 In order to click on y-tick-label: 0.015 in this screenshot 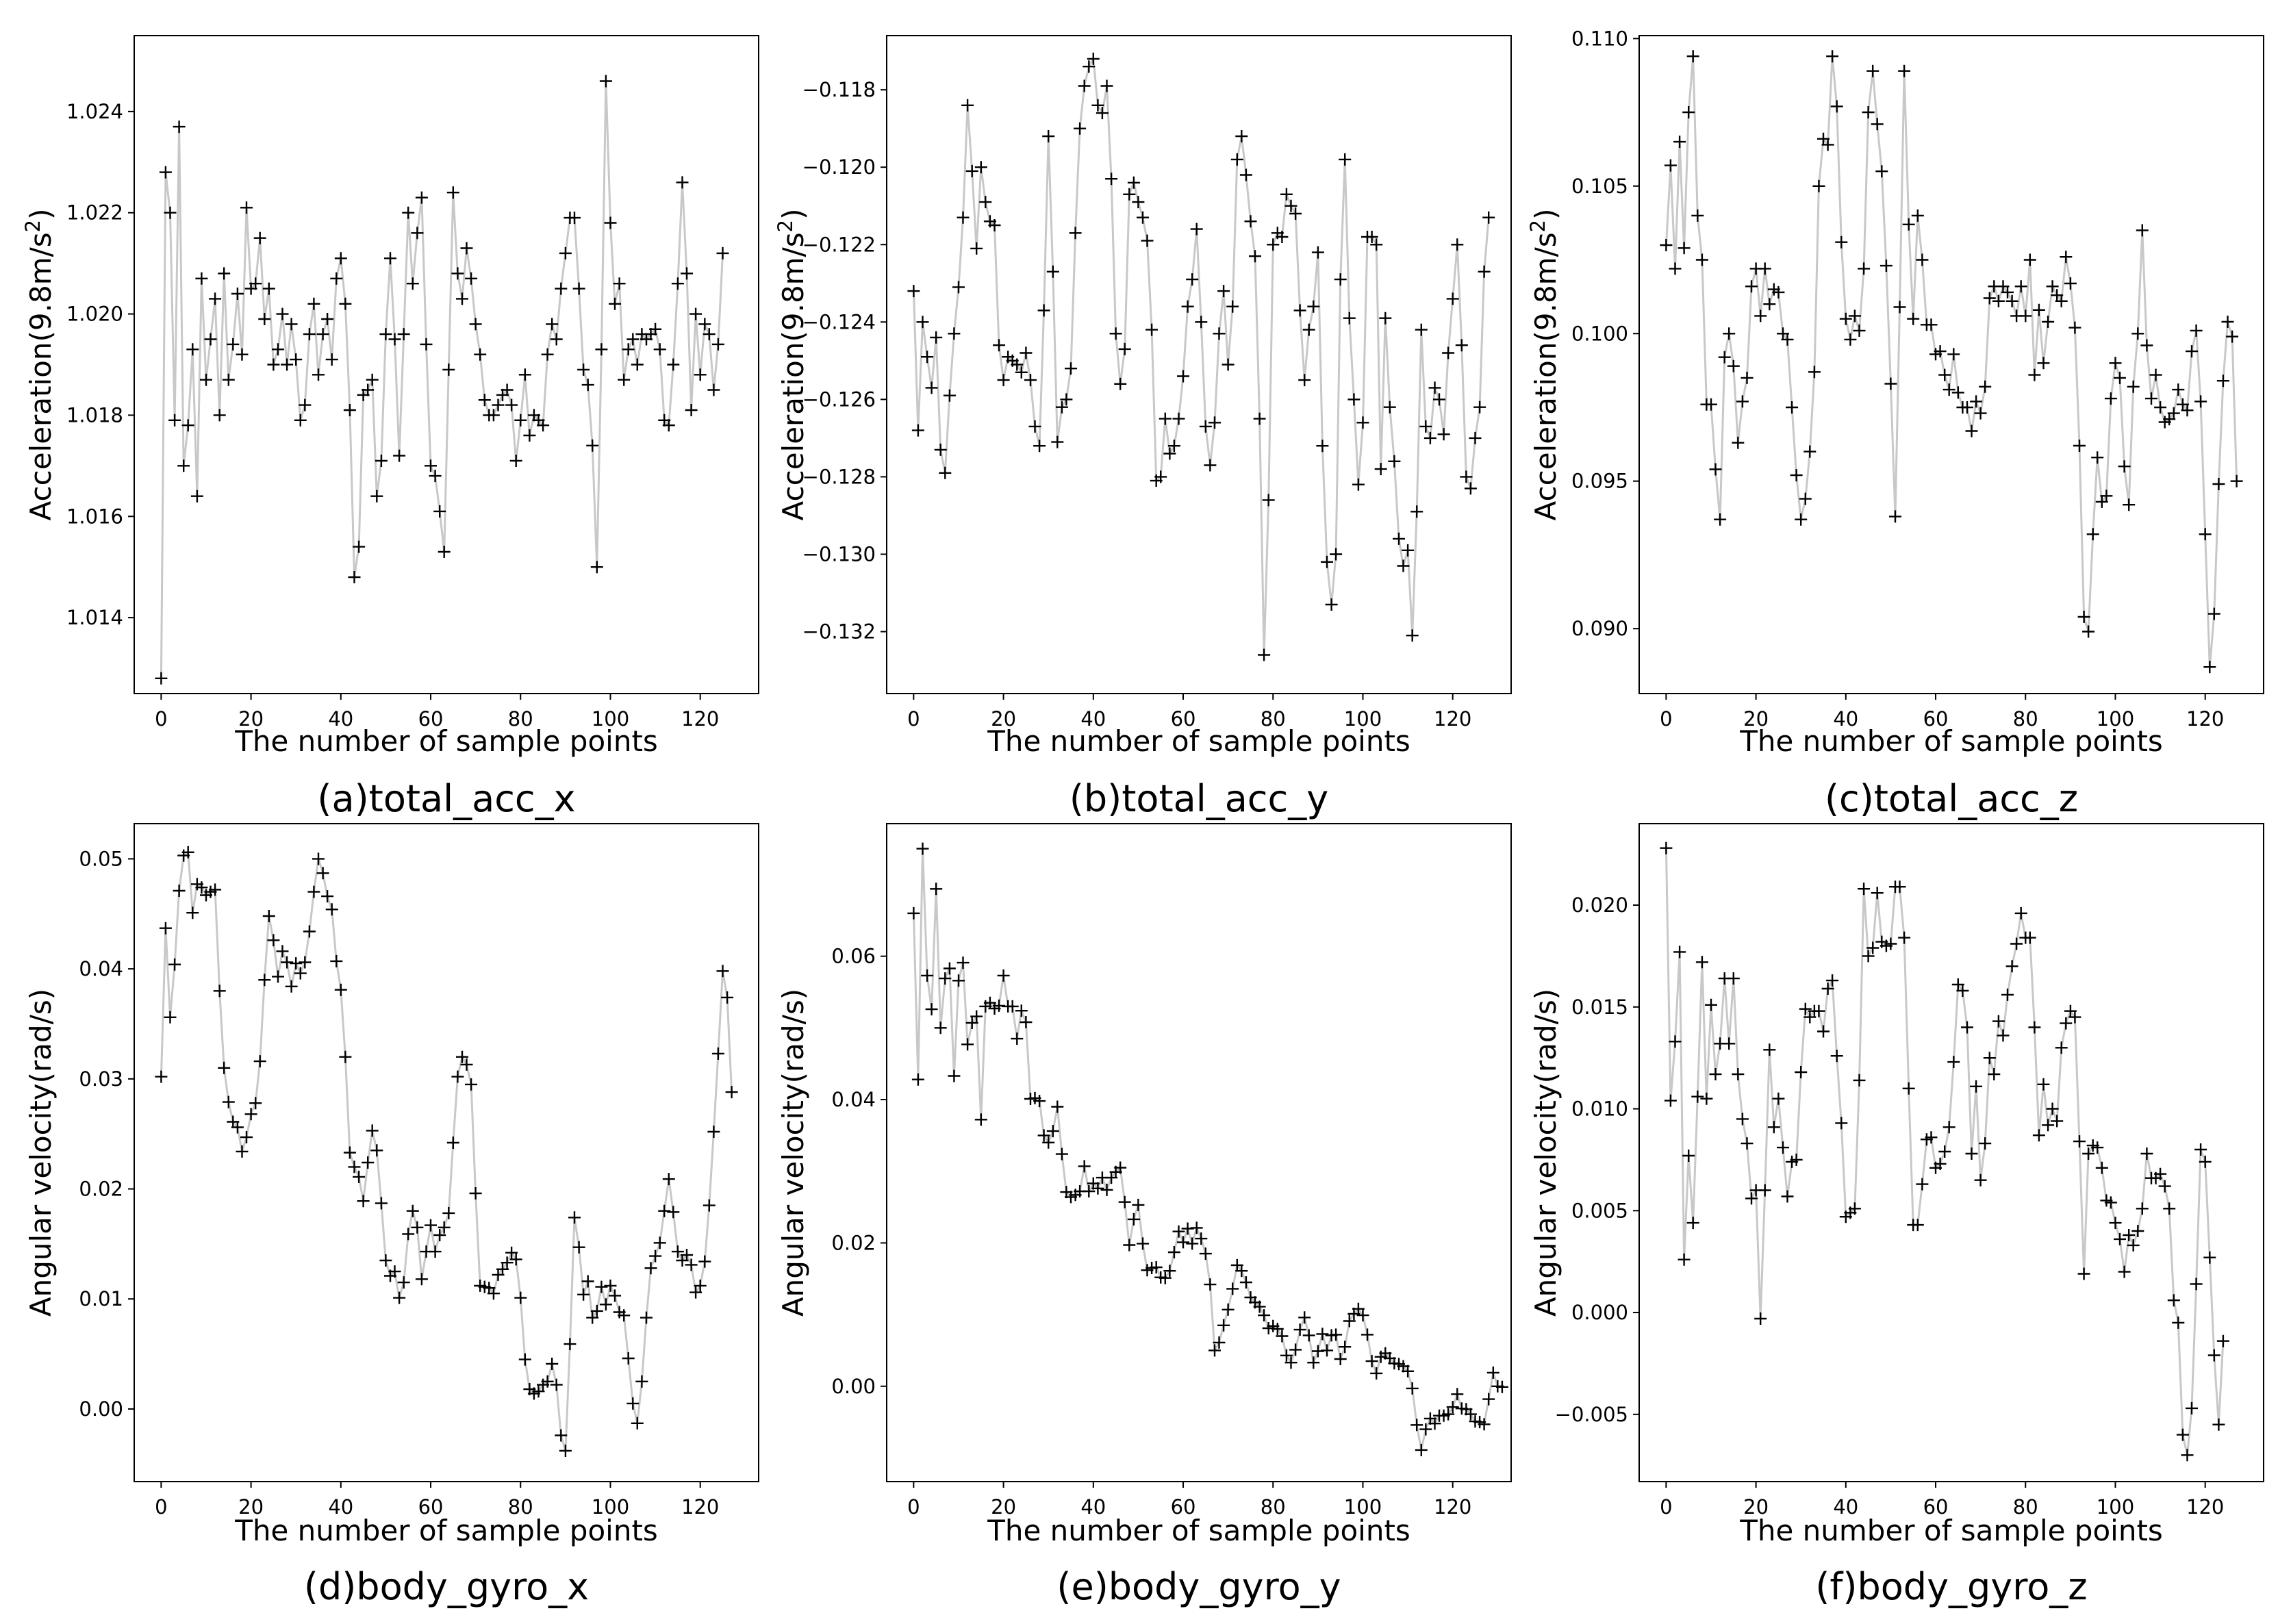, I will do `click(1599, 1007)`.